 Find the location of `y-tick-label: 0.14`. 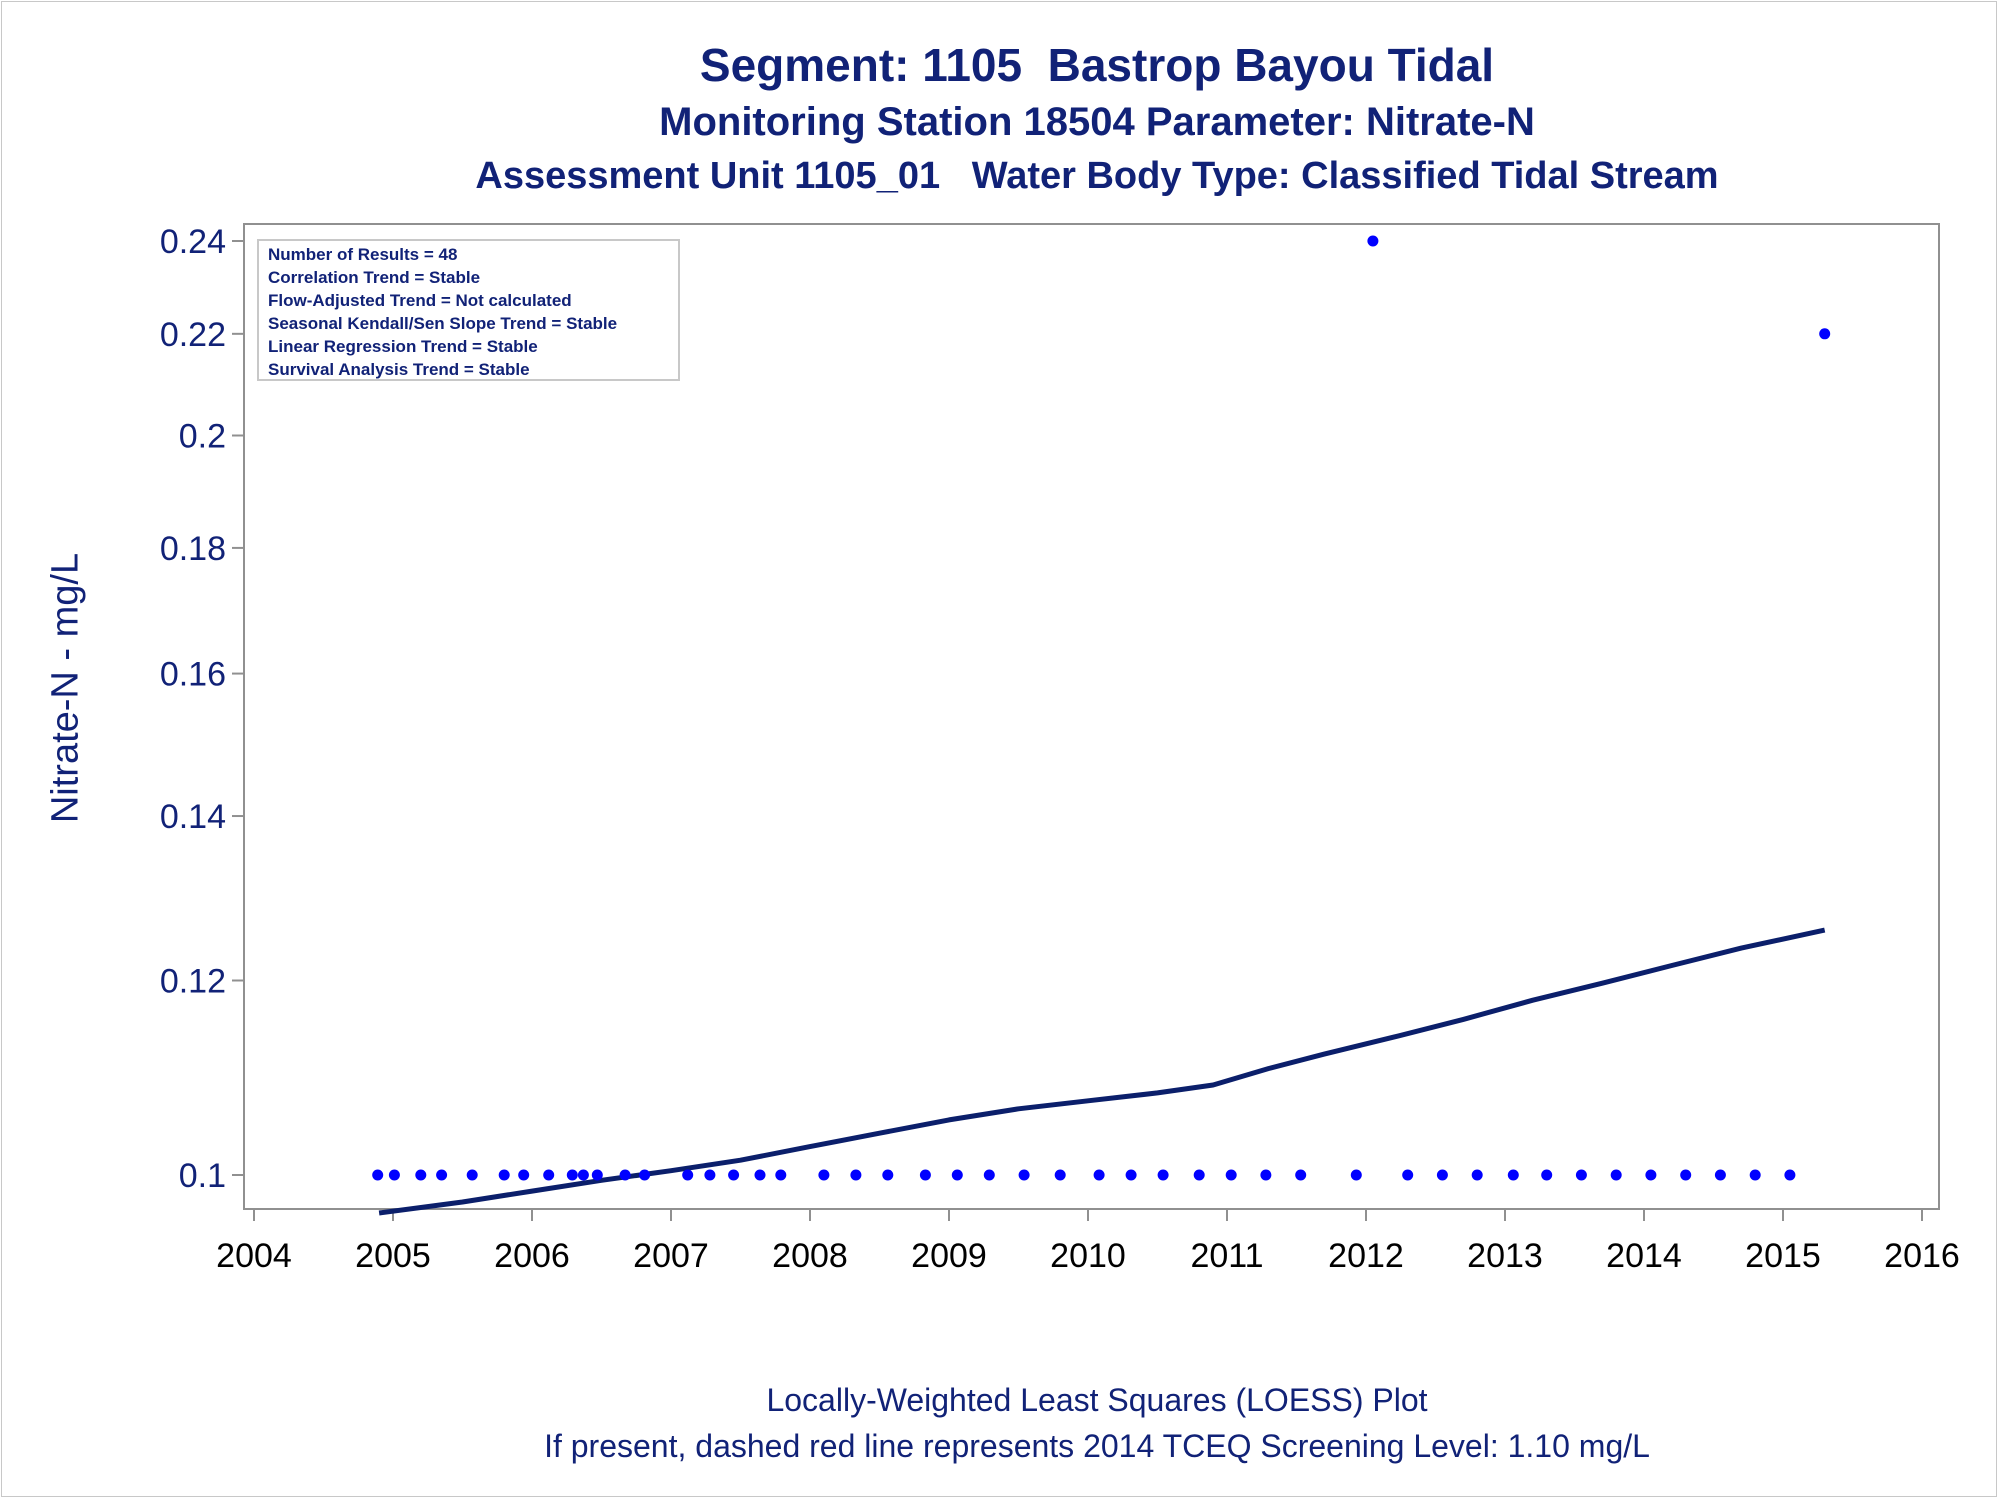

y-tick-label: 0.14 is located at coordinates (193, 817).